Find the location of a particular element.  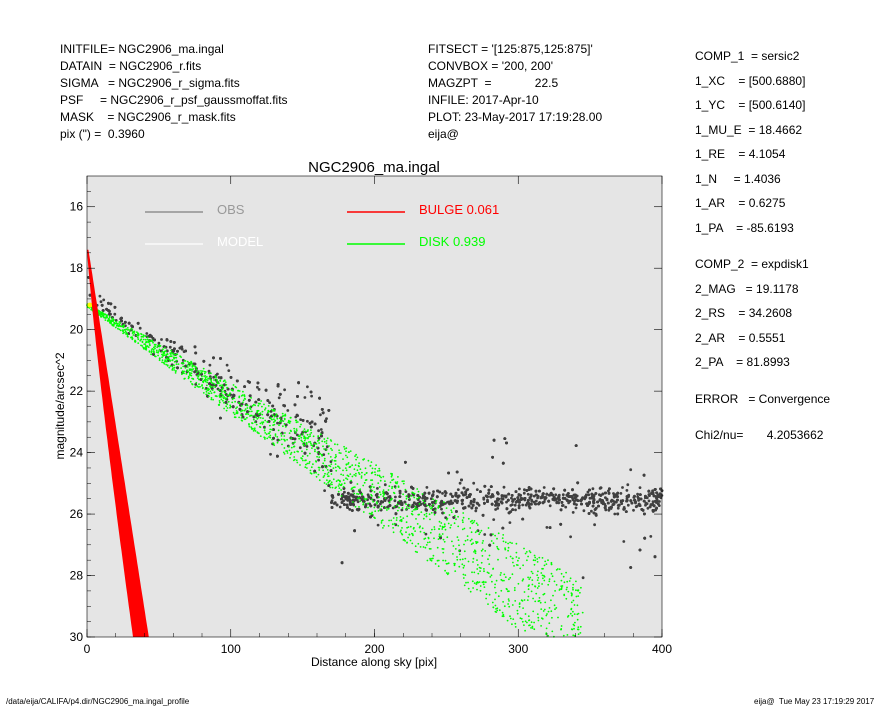

legend-label-bulge: BULGE 0.061 is located at coordinates (459, 209).